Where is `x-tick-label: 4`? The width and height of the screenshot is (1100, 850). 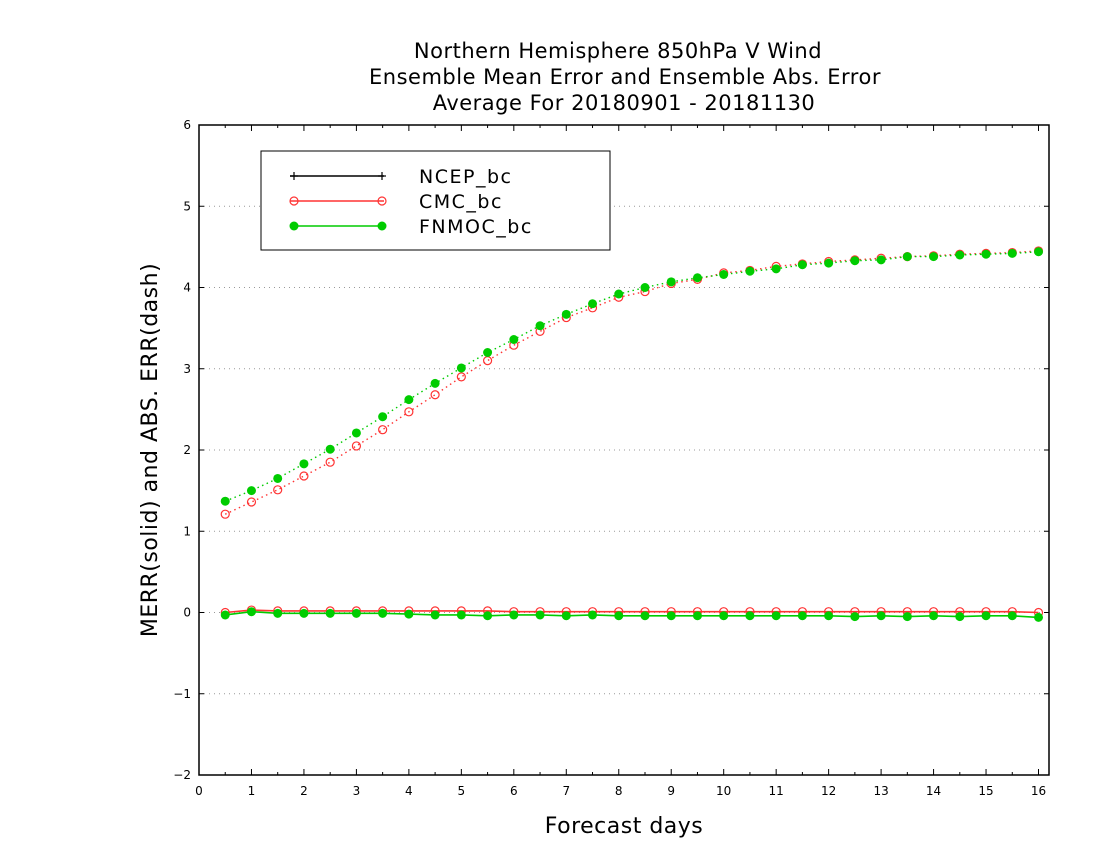
x-tick-label: 4 is located at coordinates (409, 791).